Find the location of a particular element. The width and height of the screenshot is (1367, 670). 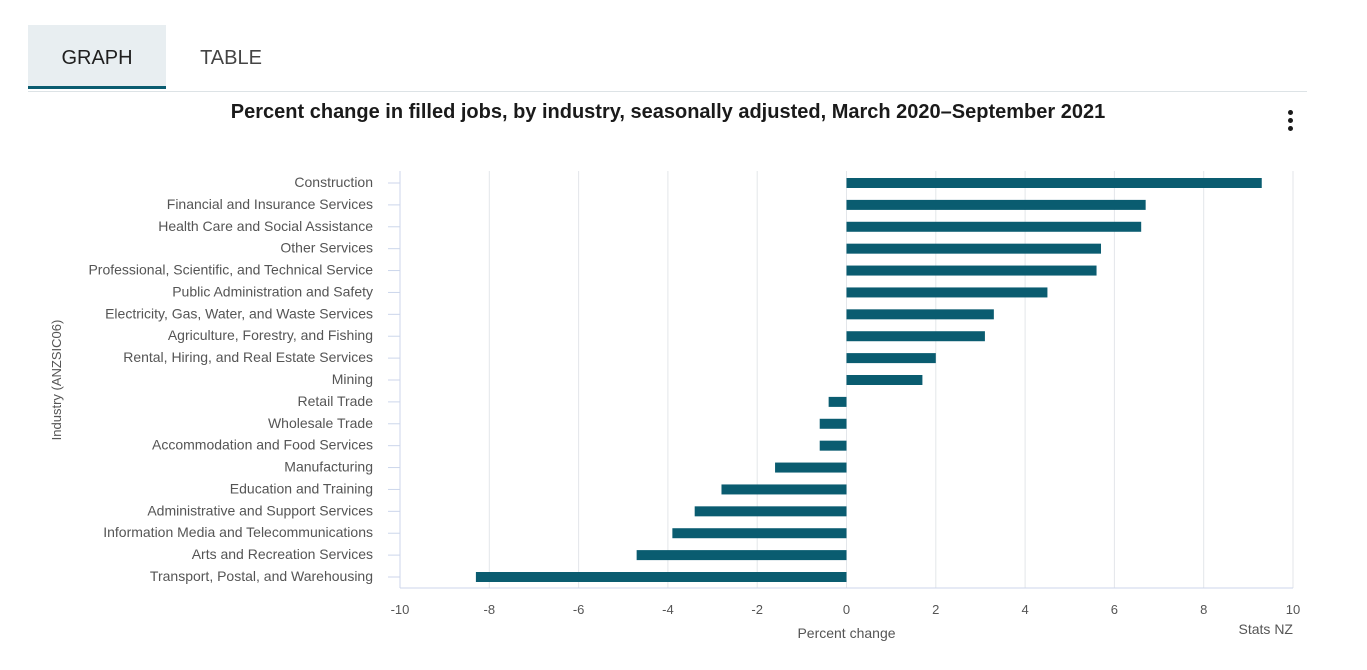

x-tick-label: 0 is located at coordinates (846, 609).